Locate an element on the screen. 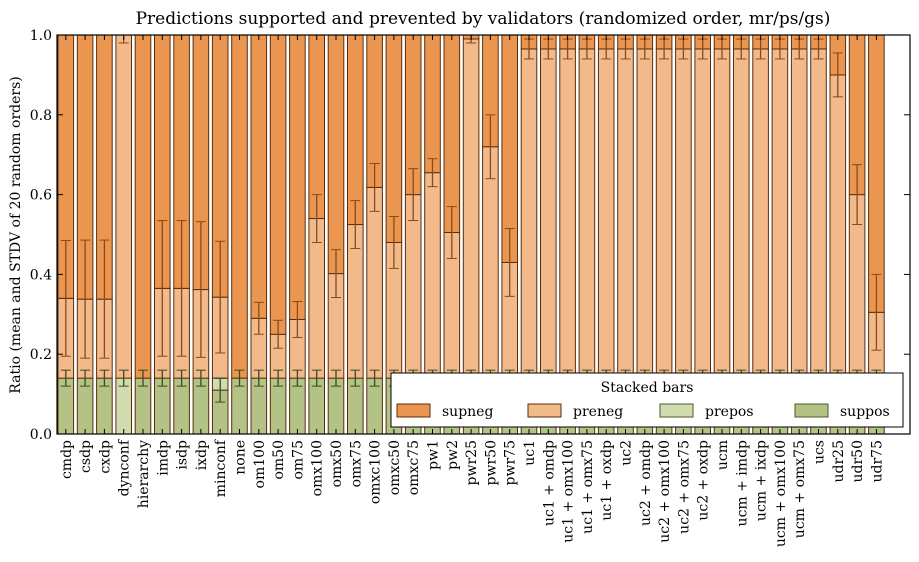  x-tick-label: pw1 is located at coordinates (434, 455).